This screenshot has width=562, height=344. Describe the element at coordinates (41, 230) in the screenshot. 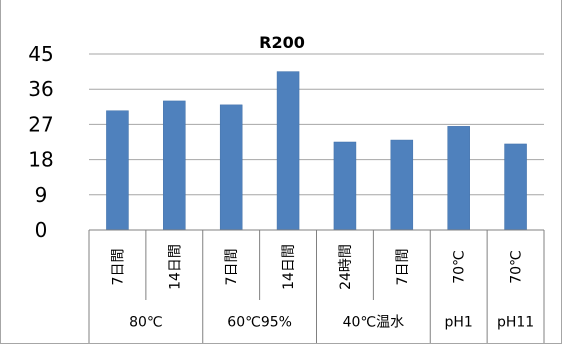

I see `y-tick-label: 0` at that location.